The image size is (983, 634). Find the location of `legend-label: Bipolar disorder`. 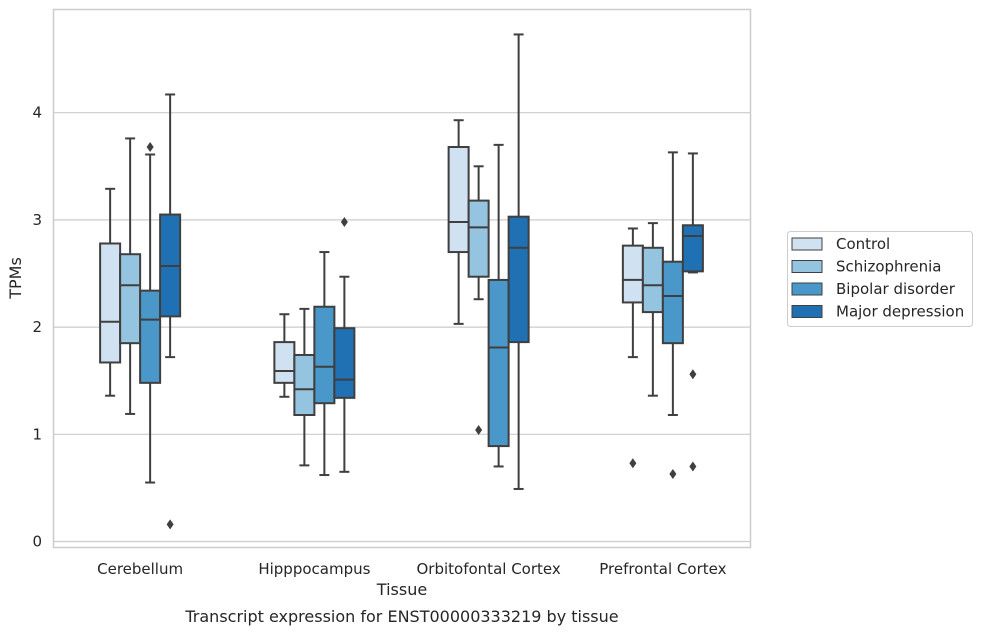

legend-label: Bipolar disorder is located at coordinates (896, 289).